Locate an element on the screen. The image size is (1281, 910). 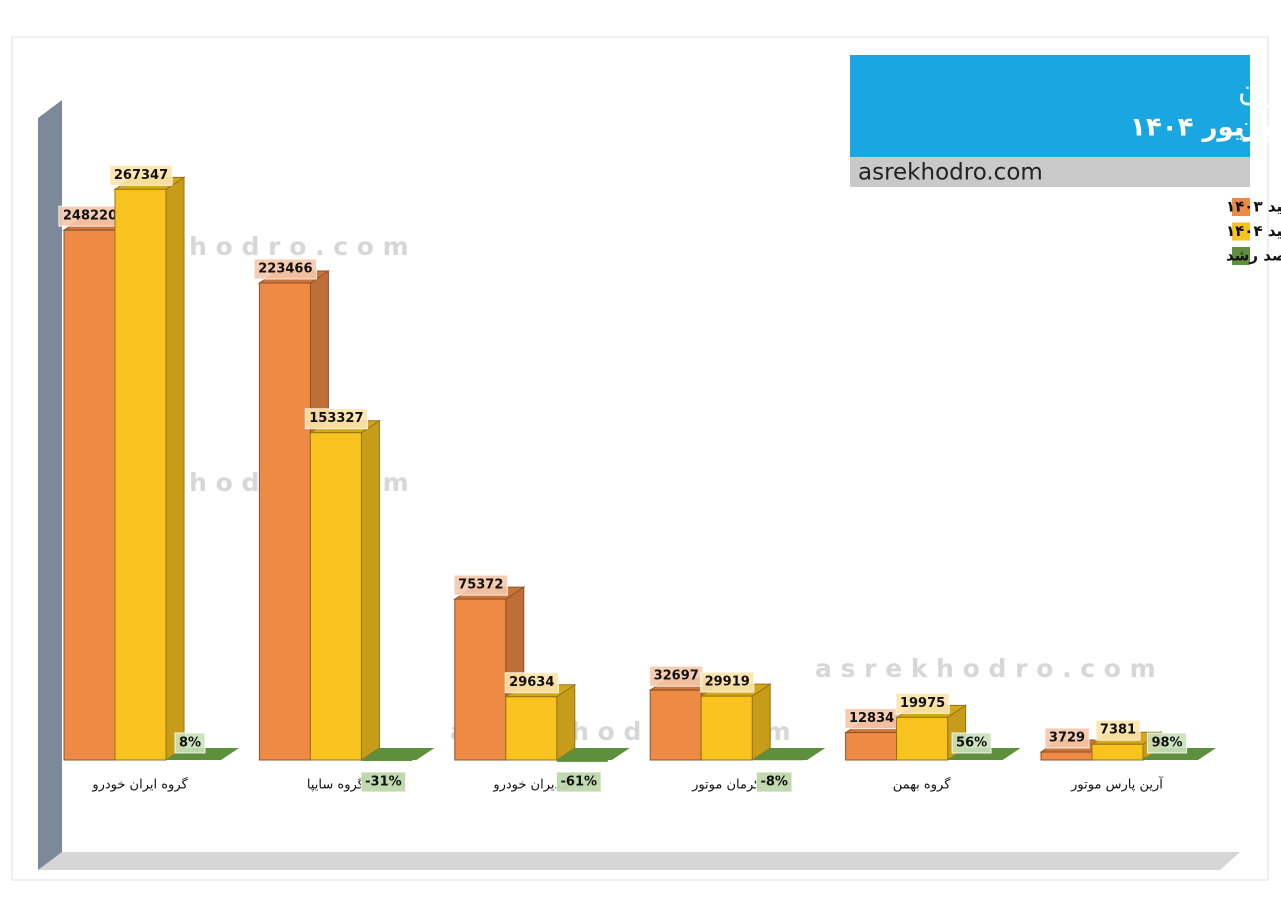
value-label-group: 7381 is located at coordinates (1118, 730).